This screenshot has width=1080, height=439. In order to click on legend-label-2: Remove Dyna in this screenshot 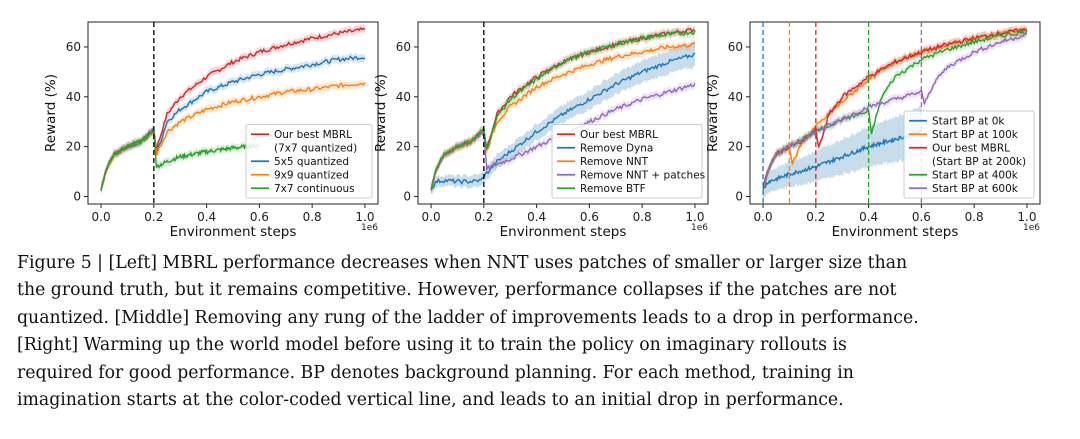, I will do `click(616, 149)`.